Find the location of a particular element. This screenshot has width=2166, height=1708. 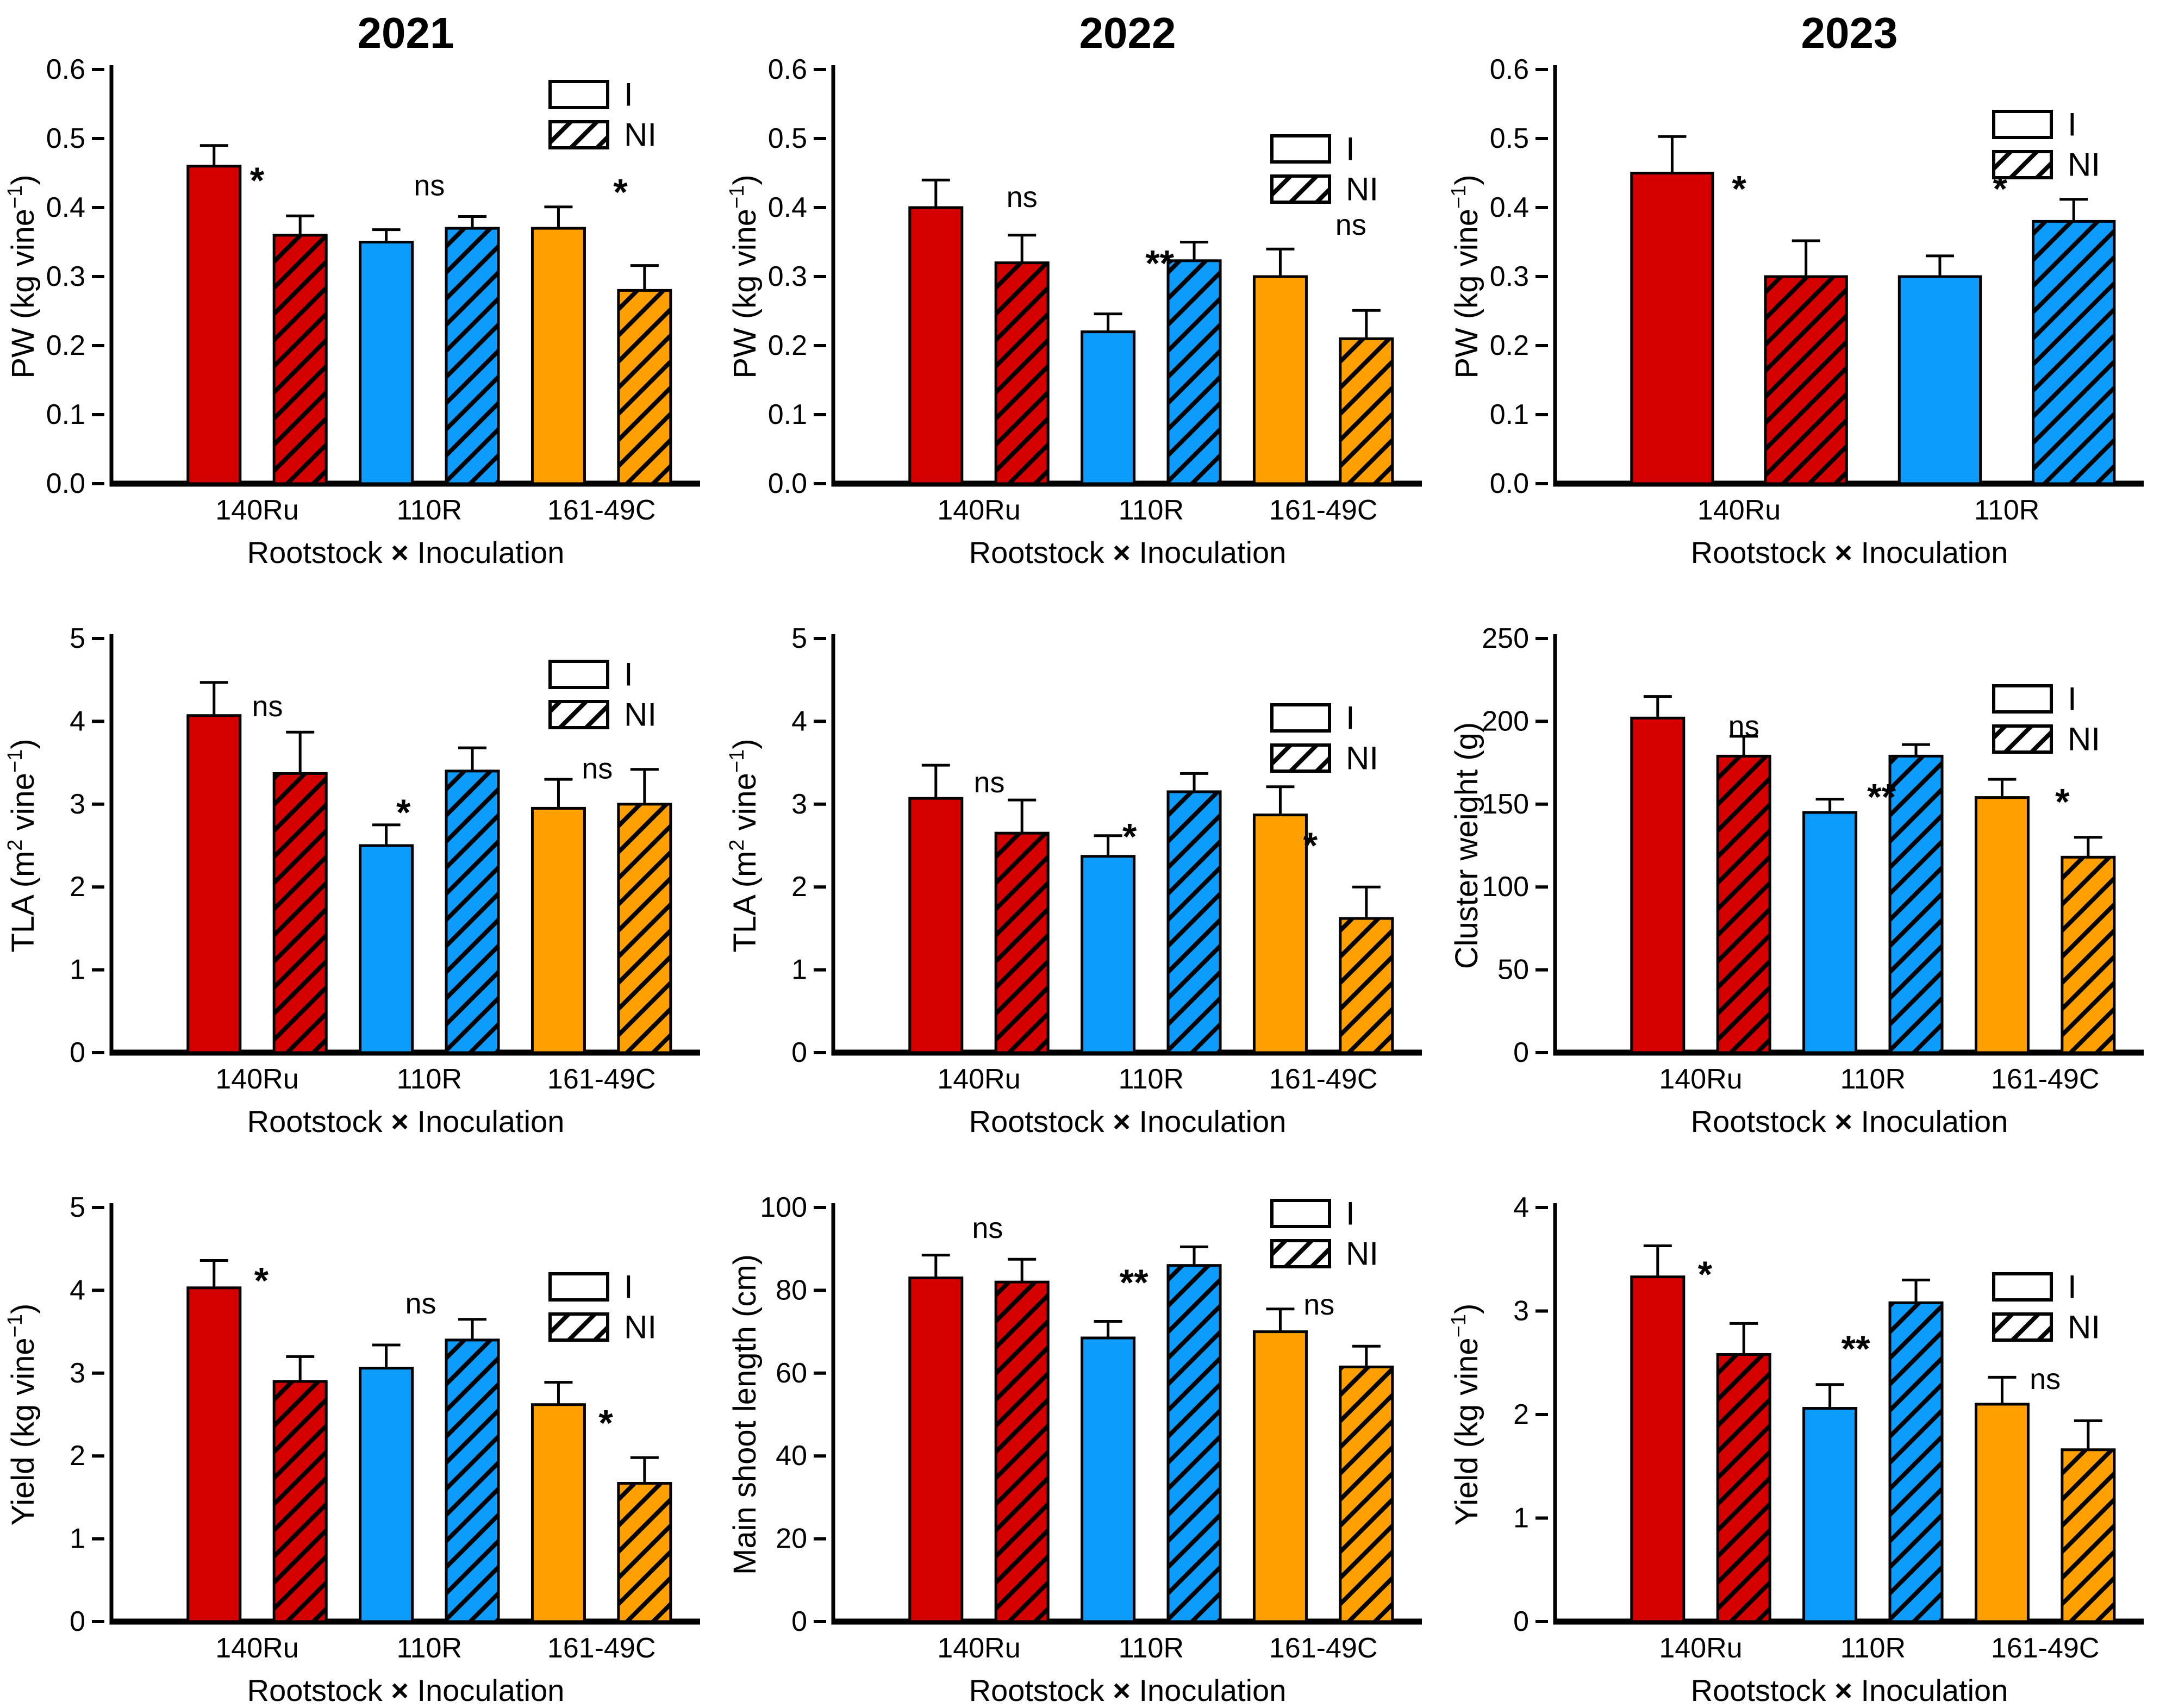

y-tick-label: 150 is located at coordinates (1505, 804).